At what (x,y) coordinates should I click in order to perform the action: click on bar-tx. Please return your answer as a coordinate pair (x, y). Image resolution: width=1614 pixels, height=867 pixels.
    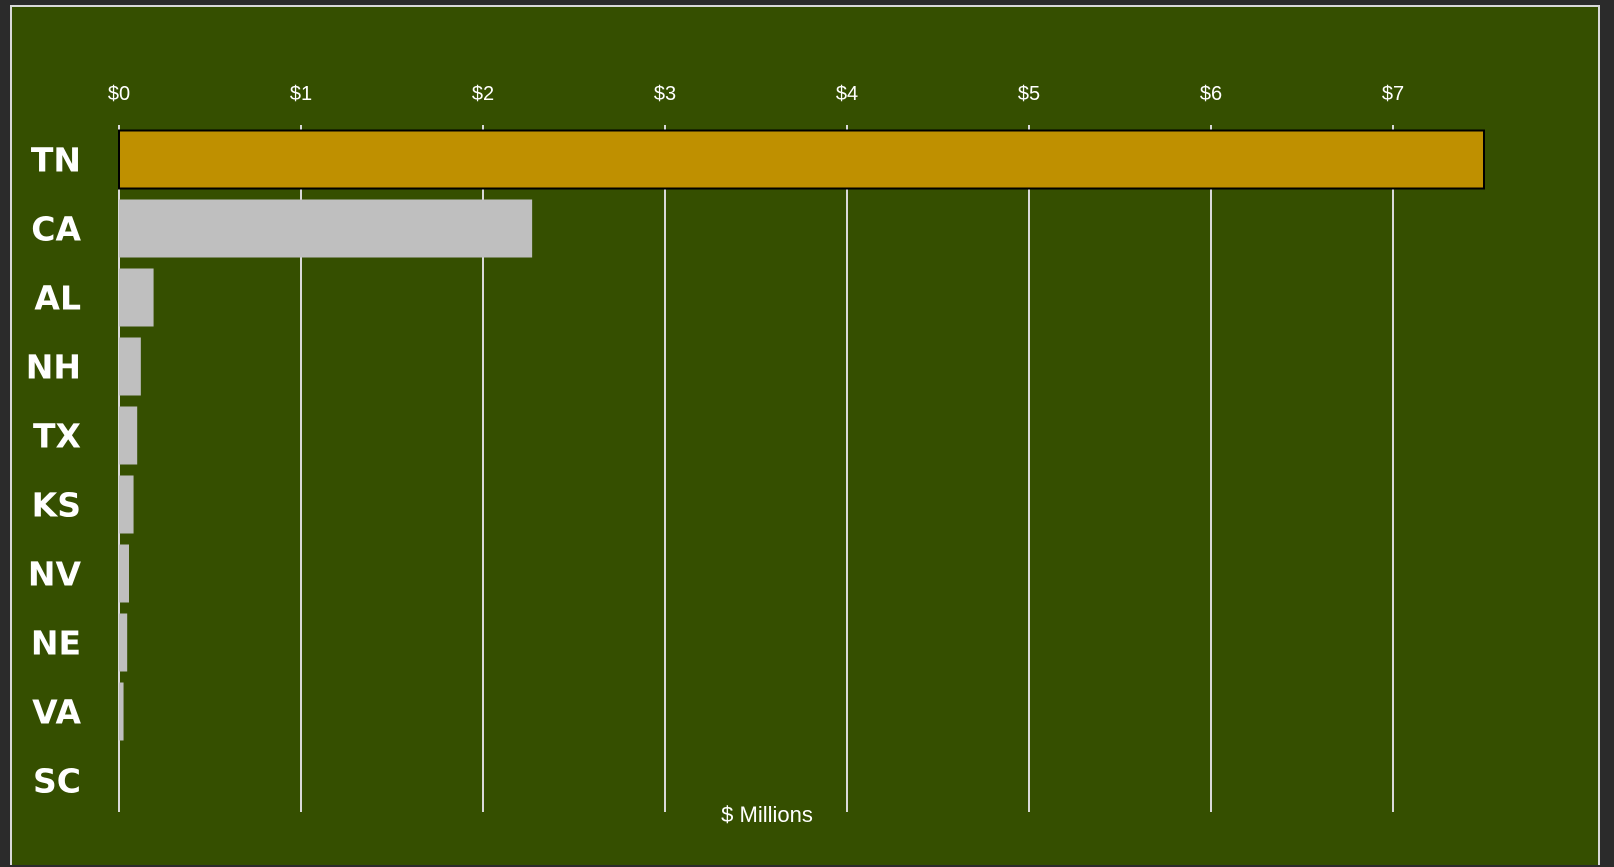
    Looking at the image, I should click on (128, 435).